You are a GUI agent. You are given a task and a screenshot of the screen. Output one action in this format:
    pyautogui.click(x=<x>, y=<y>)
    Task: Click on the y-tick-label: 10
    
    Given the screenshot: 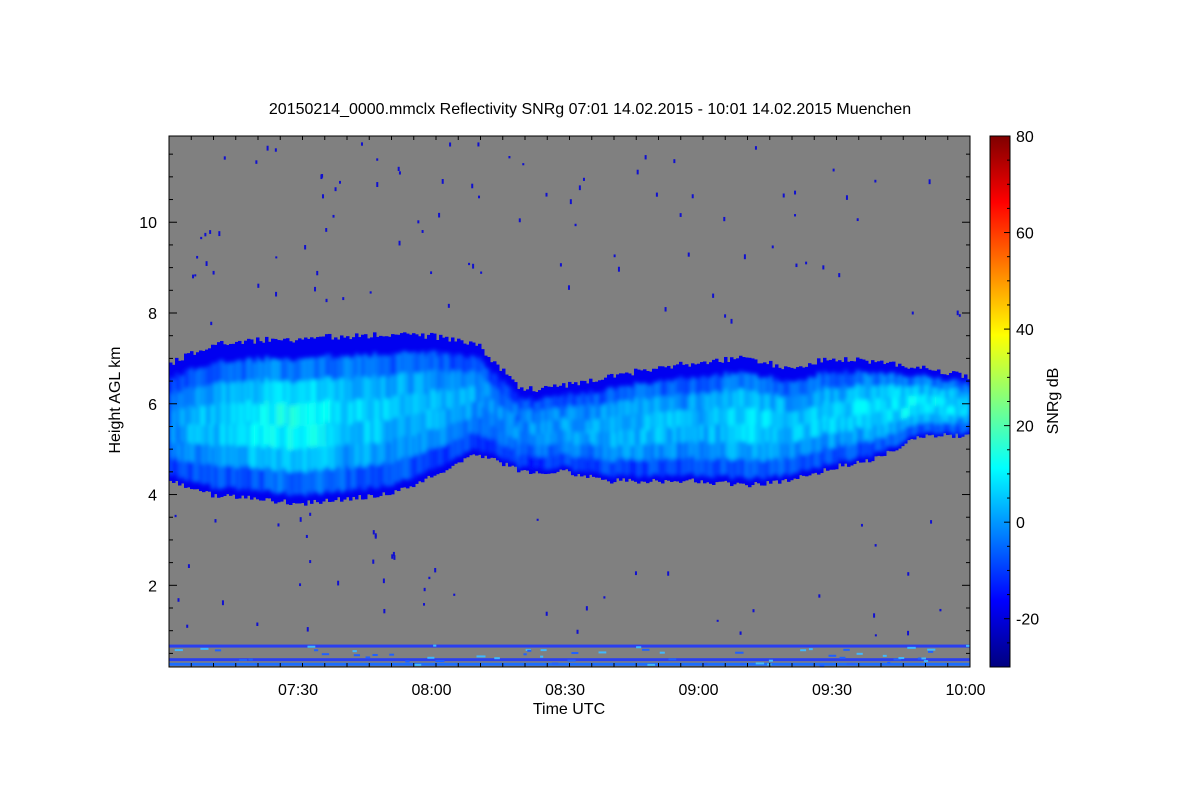 What is the action you would take?
    pyautogui.click(x=148, y=223)
    